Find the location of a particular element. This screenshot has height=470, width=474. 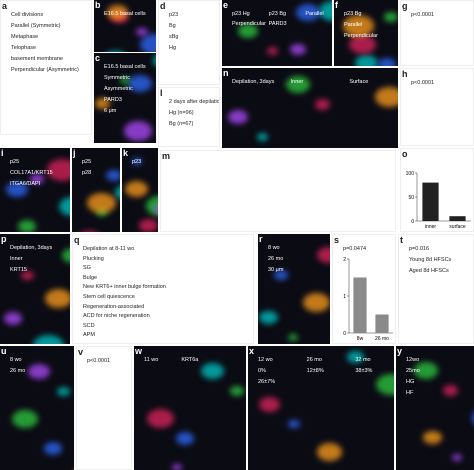

panel-text: ACD for niche regeneration is located at coordinates (116, 316).